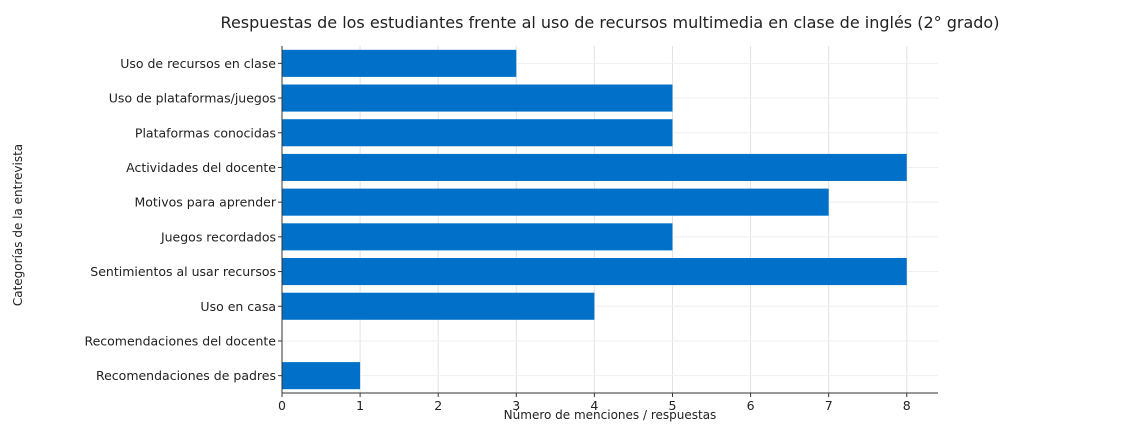 This screenshot has height=428, width=1128. Describe the element at coordinates (192, 98) in the screenshot. I see `y-tick-label: Uso de plataformas/juegos` at that location.